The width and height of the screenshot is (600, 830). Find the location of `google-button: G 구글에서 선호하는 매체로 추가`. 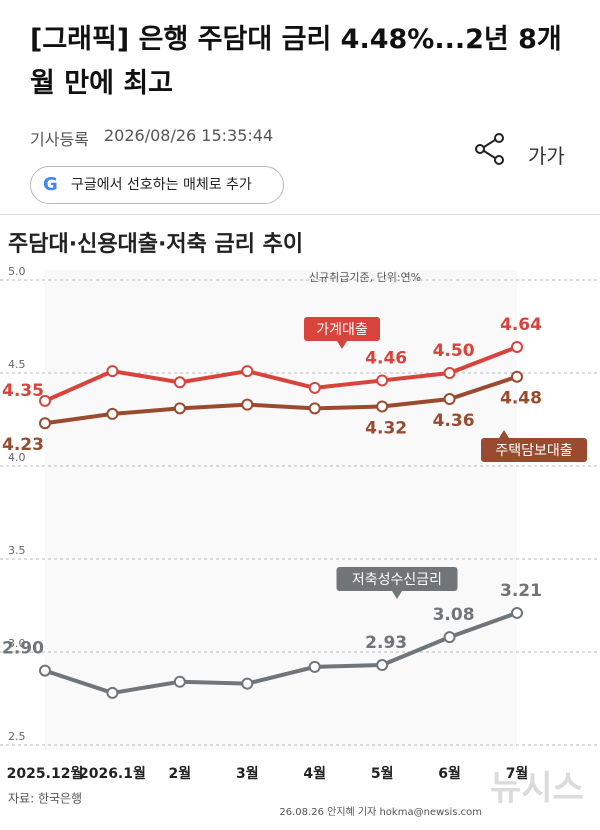

google-button: G 구글에서 선호하는 매체로 추가 is located at coordinates (157, 185).